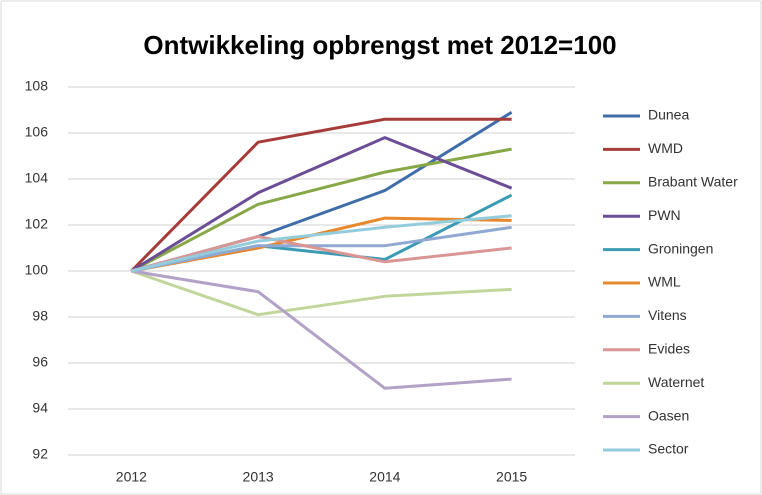  I want to click on y-tick-label: 102, so click(37, 224).